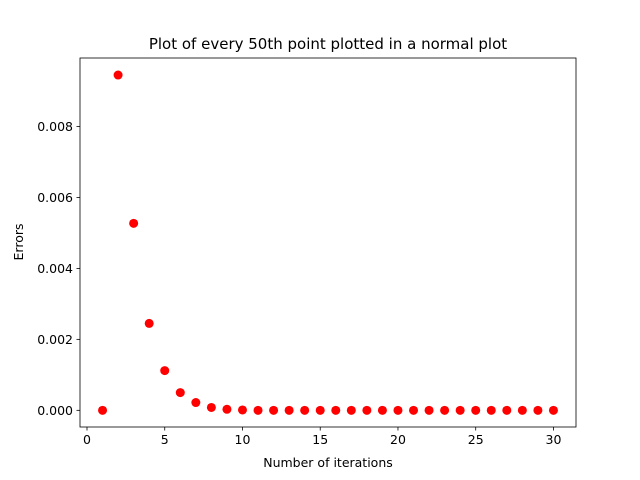 This screenshot has width=640, height=480. I want to click on y-axis: 0.000 0.002 0.004 0.006 0.008, so click(58, 268).